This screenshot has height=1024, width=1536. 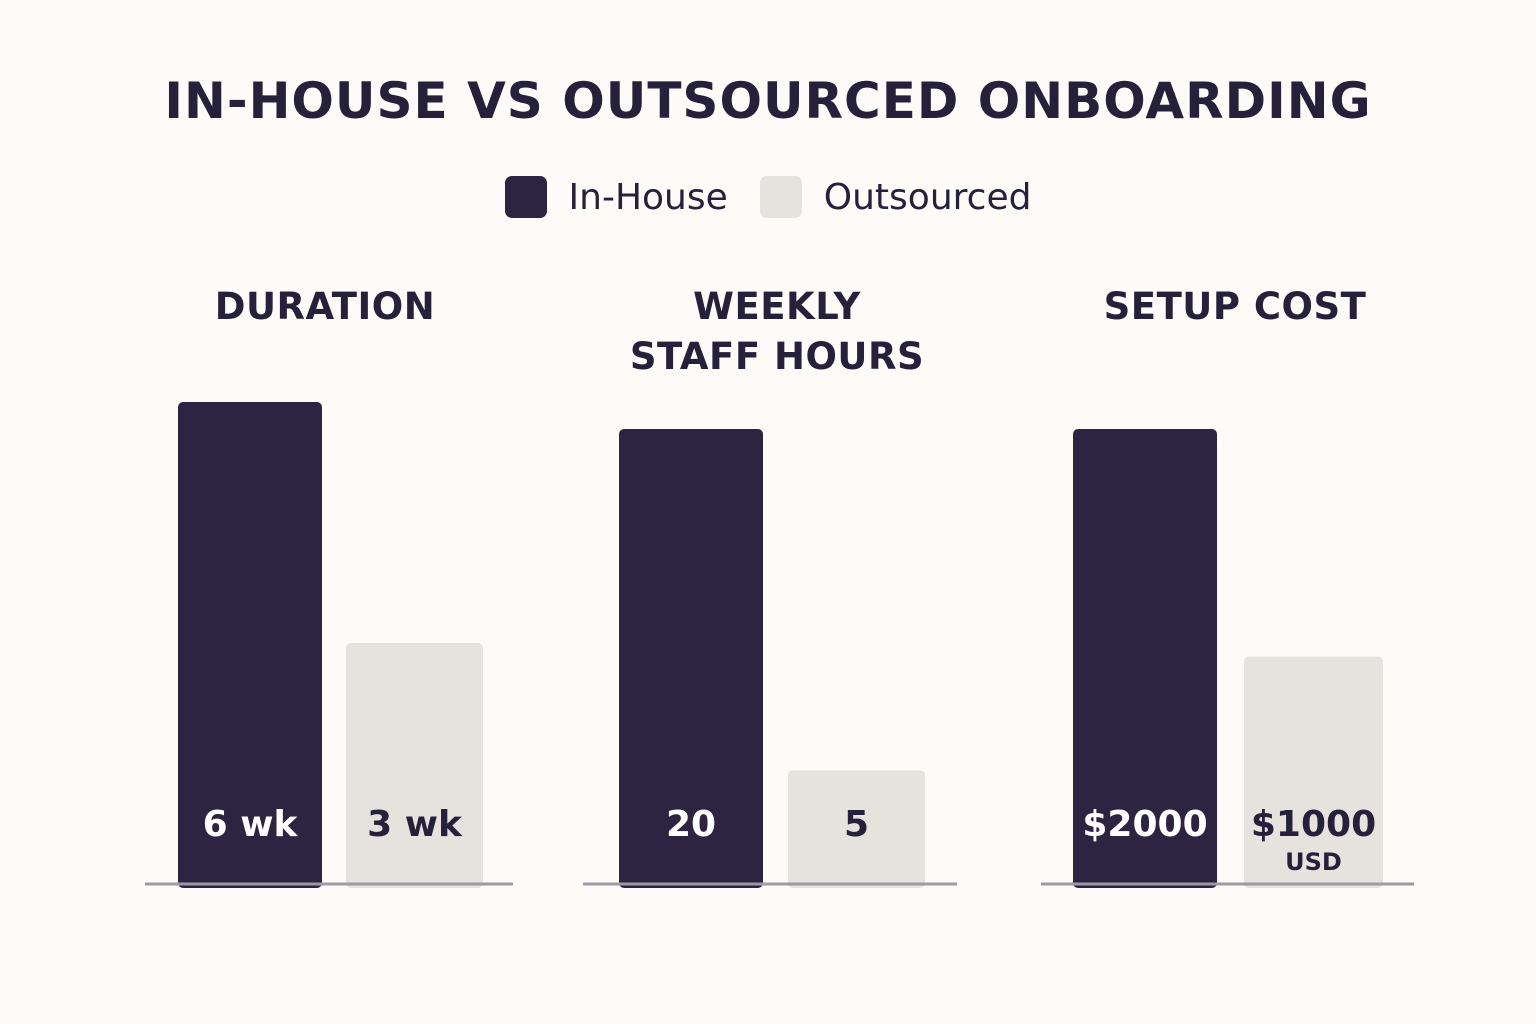 I want to click on legend-label-outsourced: Outsourced, so click(x=927, y=197).